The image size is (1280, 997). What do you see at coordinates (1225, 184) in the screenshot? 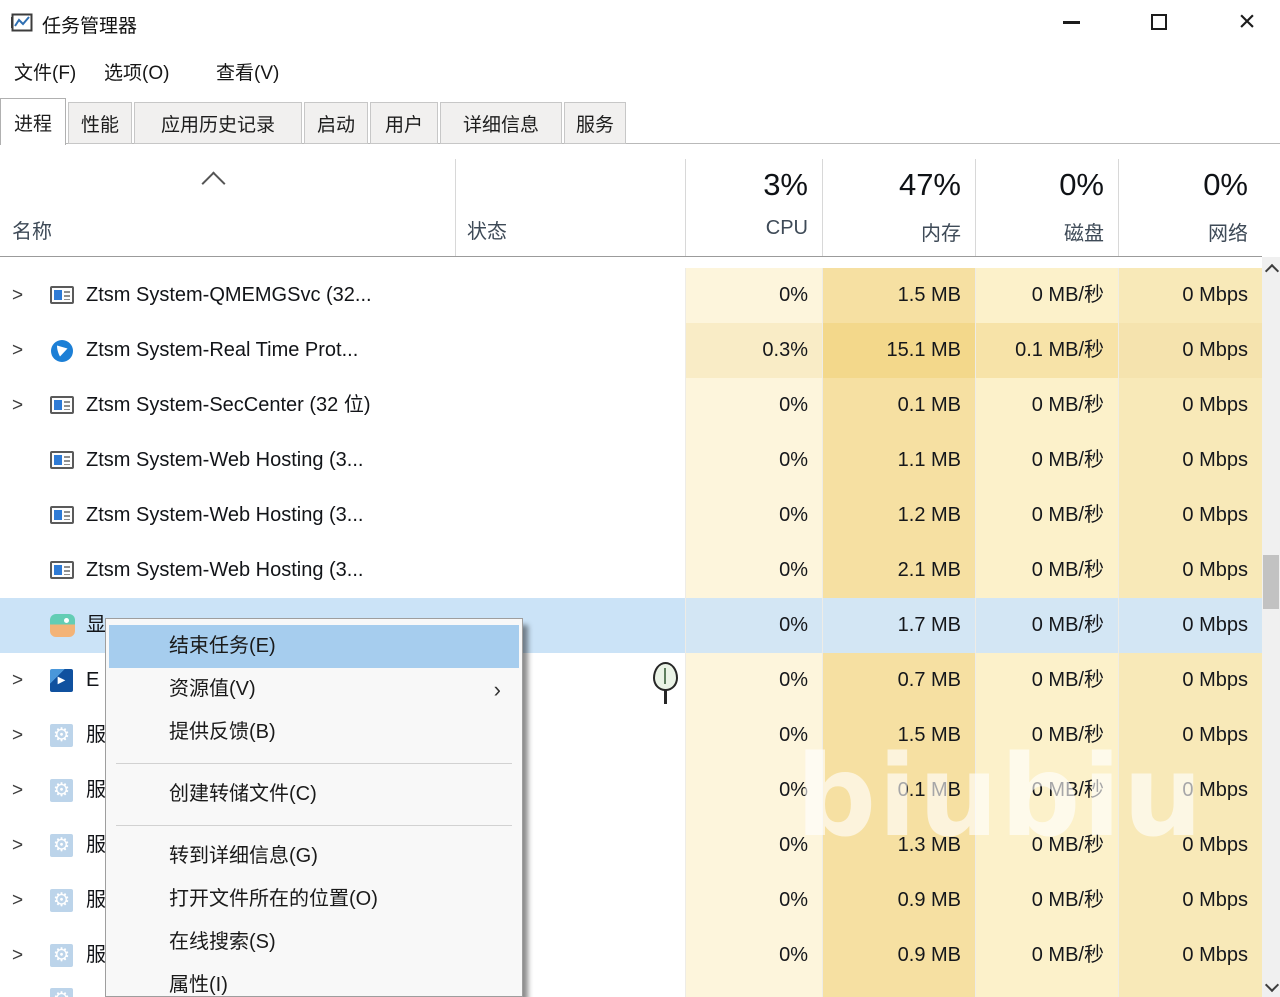
I see `network-total-percent: 0%` at bounding box center [1225, 184].